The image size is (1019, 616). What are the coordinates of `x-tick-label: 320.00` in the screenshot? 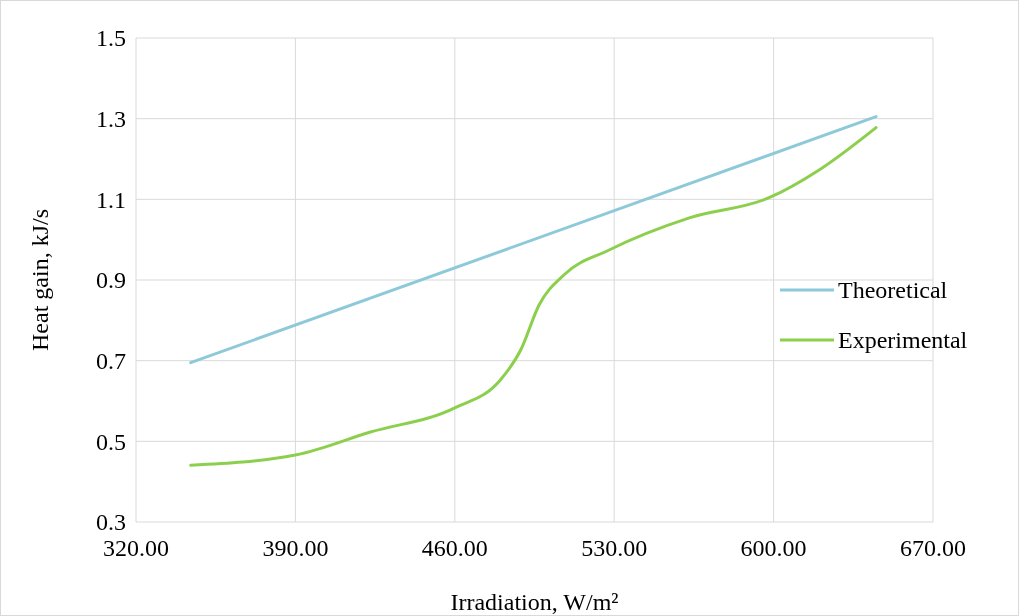 It's located at (136, 548).